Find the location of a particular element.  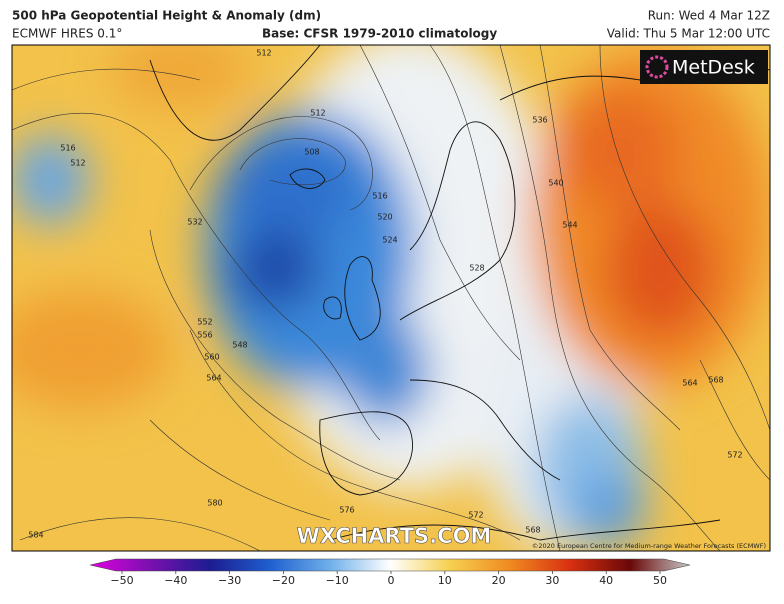

contour-label: 560 is located at coordinates (211, 357).